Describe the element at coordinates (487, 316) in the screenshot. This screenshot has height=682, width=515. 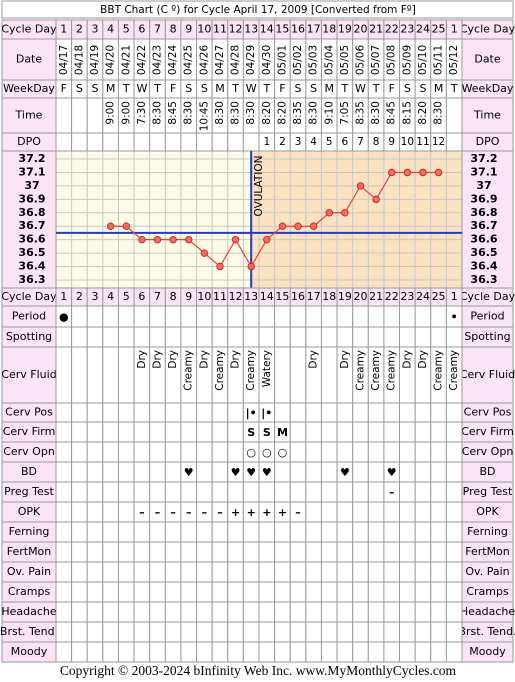
I see `row-label: Period` at that location.